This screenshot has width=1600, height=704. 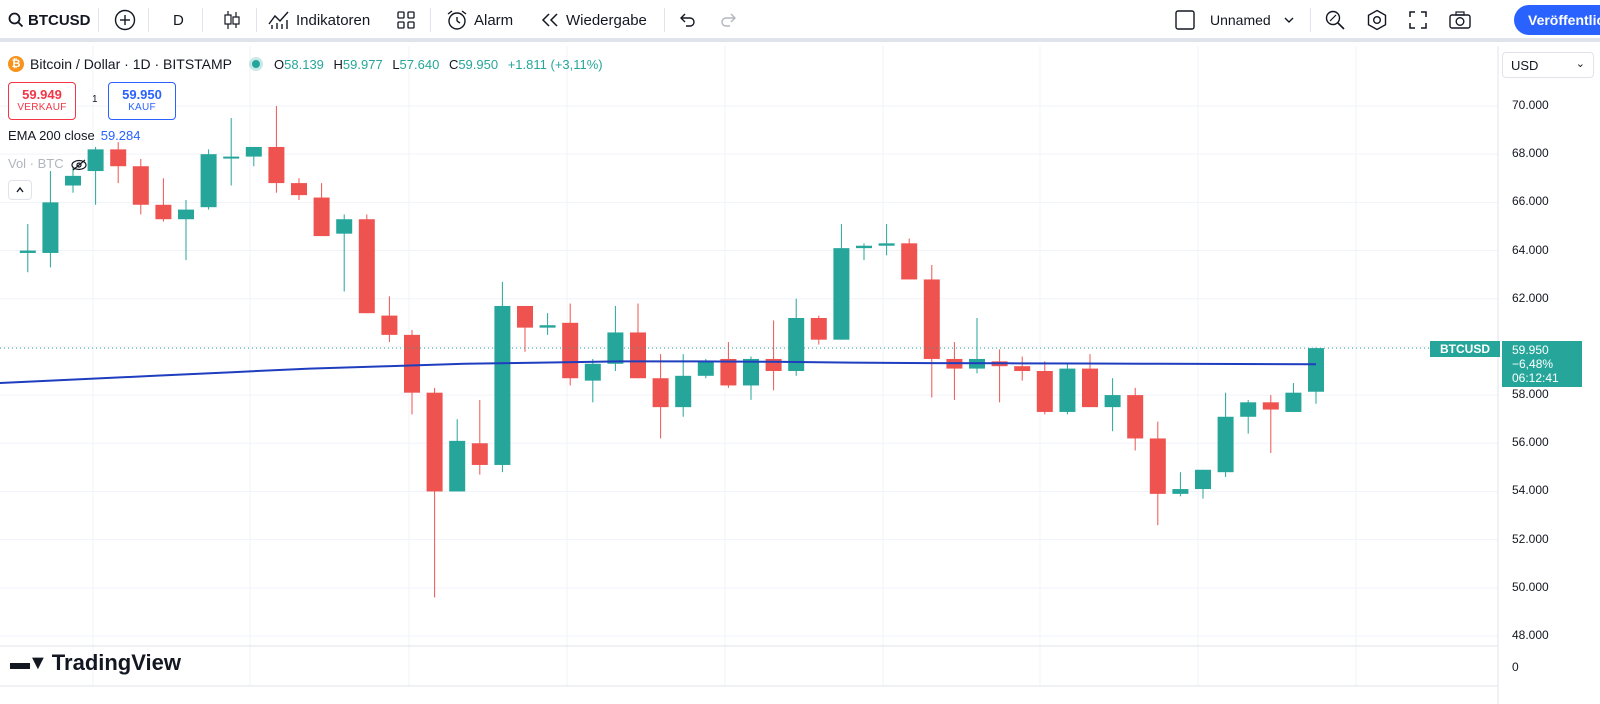 I want to click on buy-button: 59.950 KAUF, so click(x=142, y=101).